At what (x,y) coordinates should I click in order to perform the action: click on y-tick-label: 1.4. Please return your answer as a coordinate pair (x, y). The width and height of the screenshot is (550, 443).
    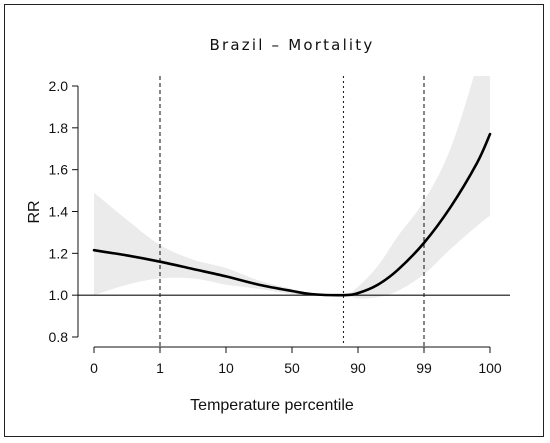
    Looking at the image, I should click on (59, 212).